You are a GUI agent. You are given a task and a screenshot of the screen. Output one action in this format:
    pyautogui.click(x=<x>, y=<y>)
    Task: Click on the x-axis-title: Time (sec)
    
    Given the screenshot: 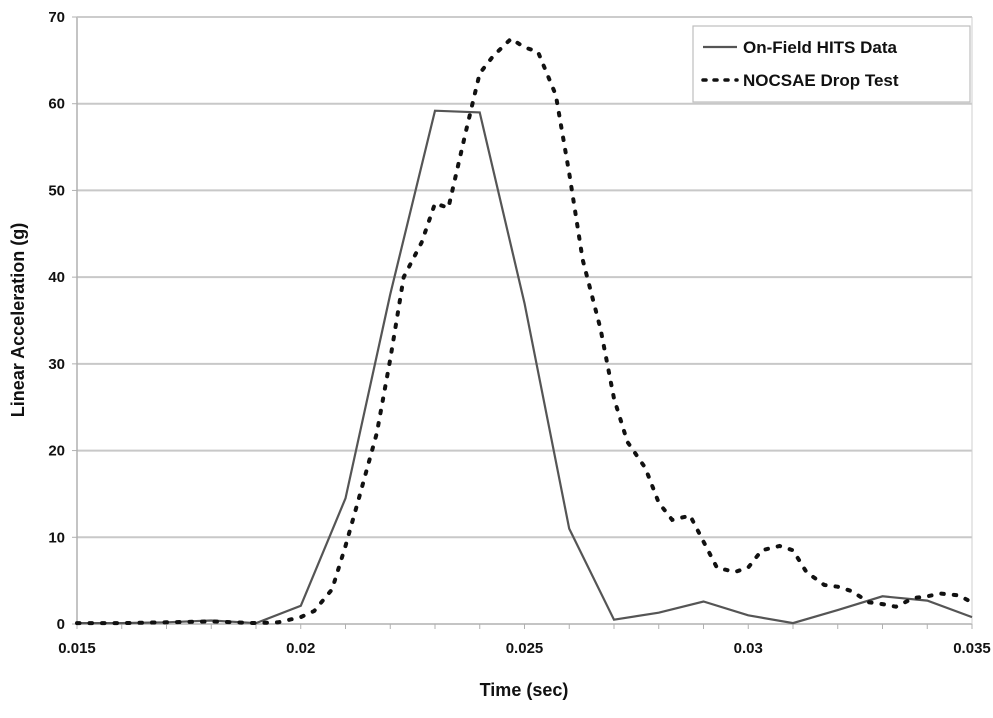 What is the action you would take?
    pyautogui.click(x=524, y=690)
    